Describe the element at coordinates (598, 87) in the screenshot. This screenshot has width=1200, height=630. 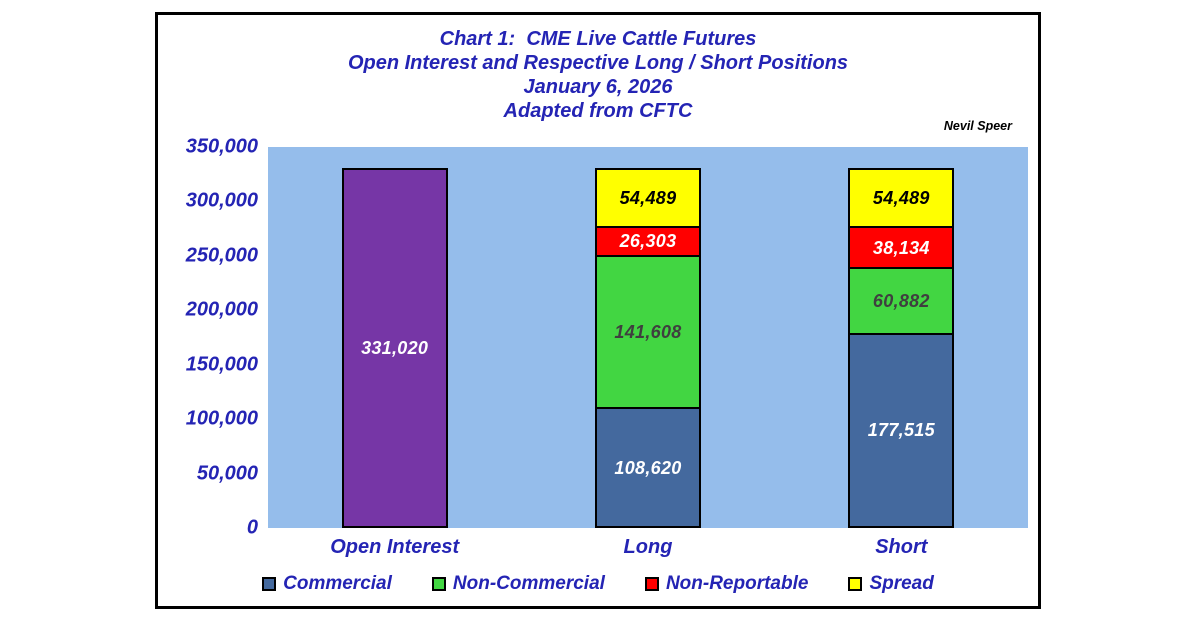
I see `title-line-3: January 6, 2026` at that location.